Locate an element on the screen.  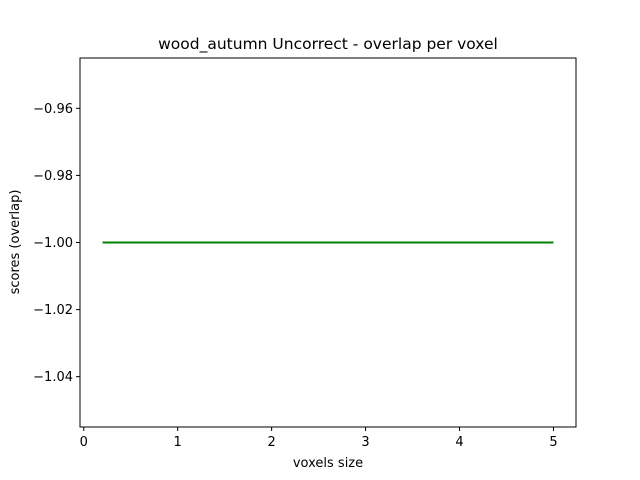
x-tick-label-1: 1 is located at coordinates (178, 442).